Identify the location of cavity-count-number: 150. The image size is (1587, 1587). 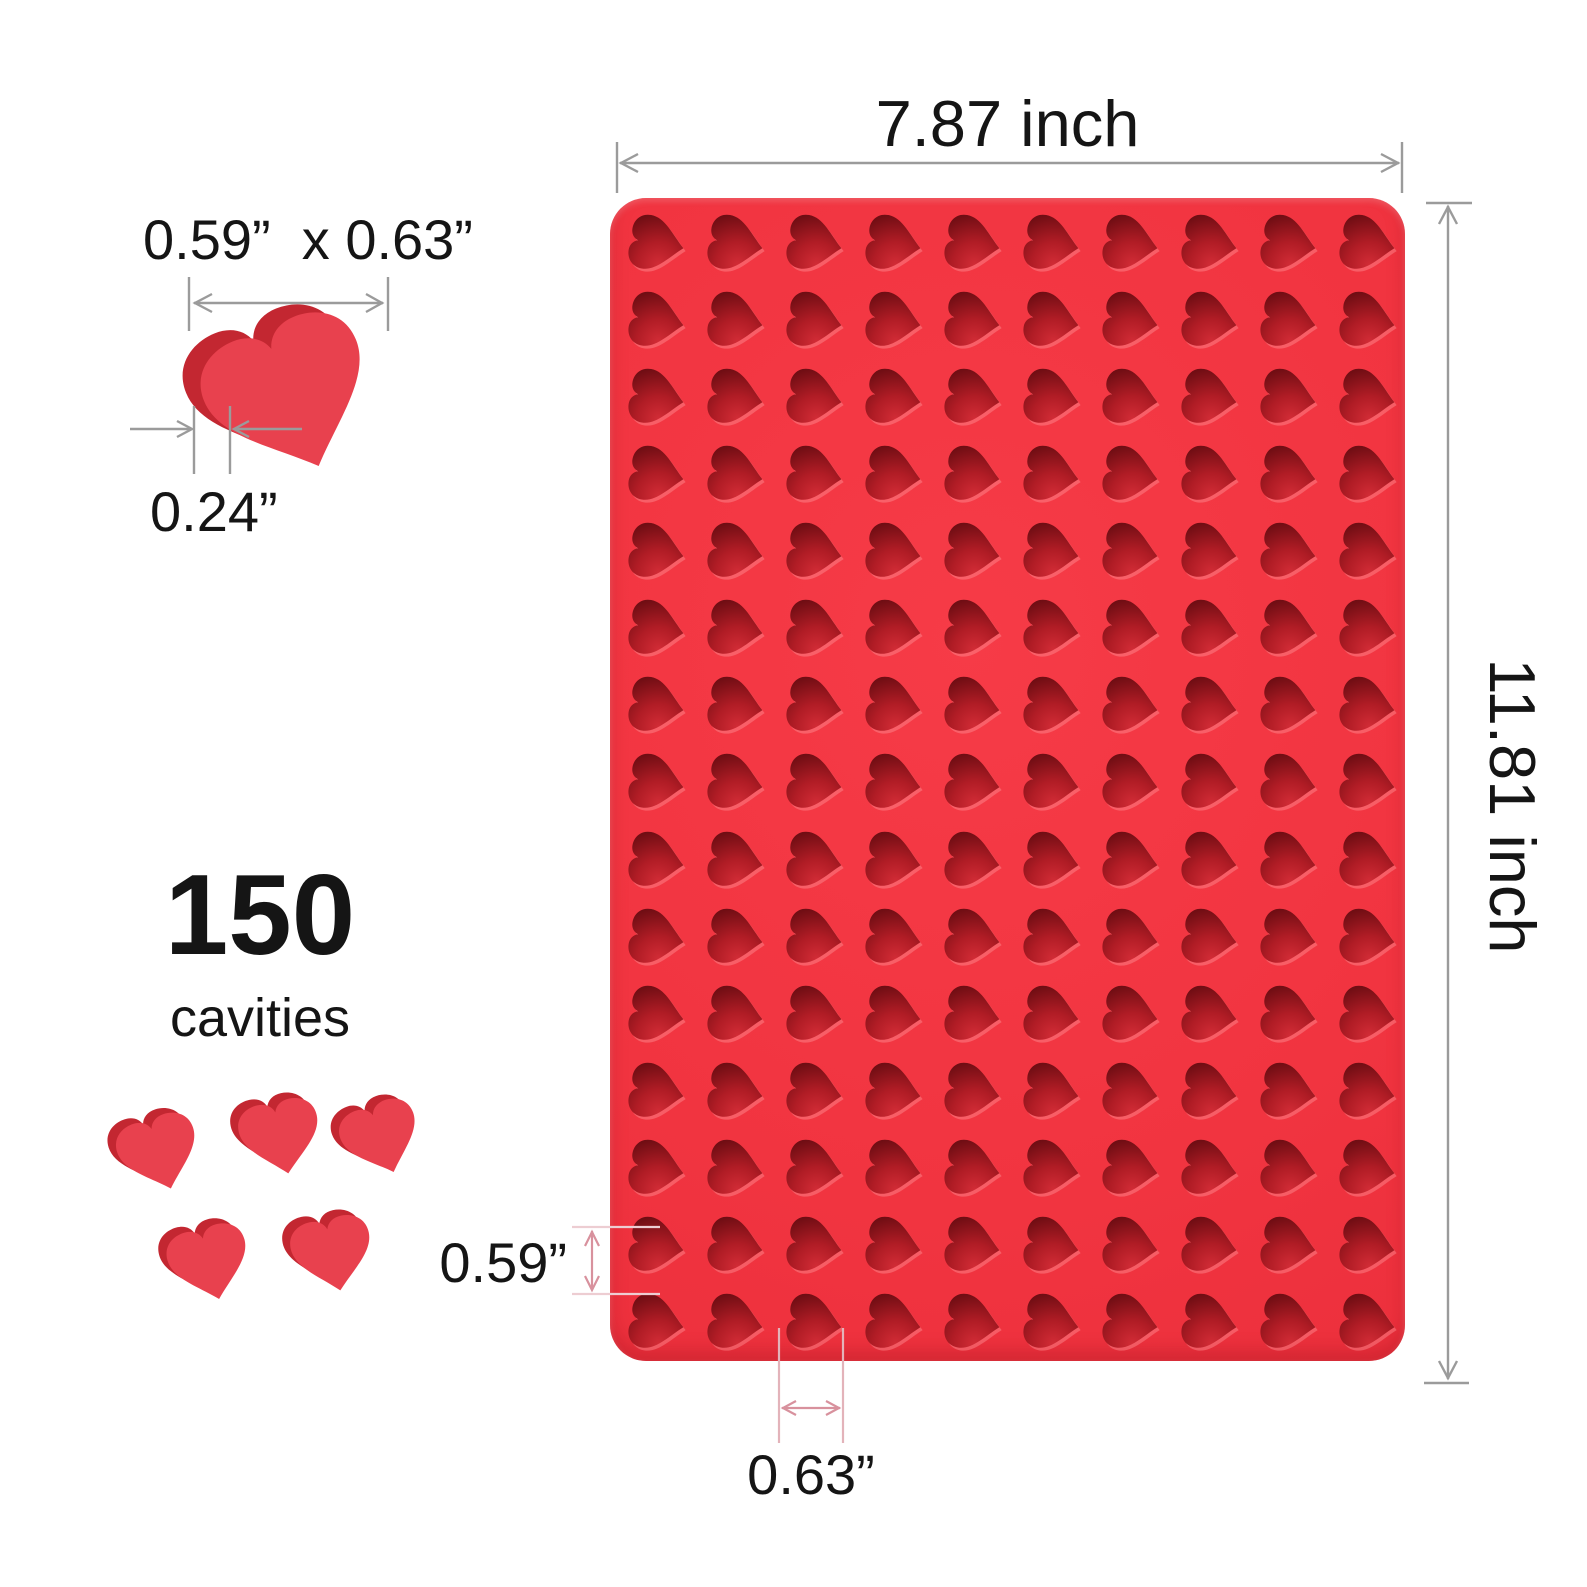
(260, 915).